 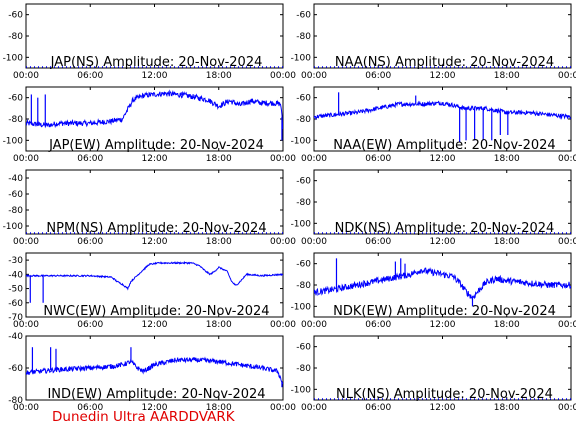 I want to click on panel-title: IND(EW) Amplitude: 20-Nov-2024, so click(x=156, y=394).